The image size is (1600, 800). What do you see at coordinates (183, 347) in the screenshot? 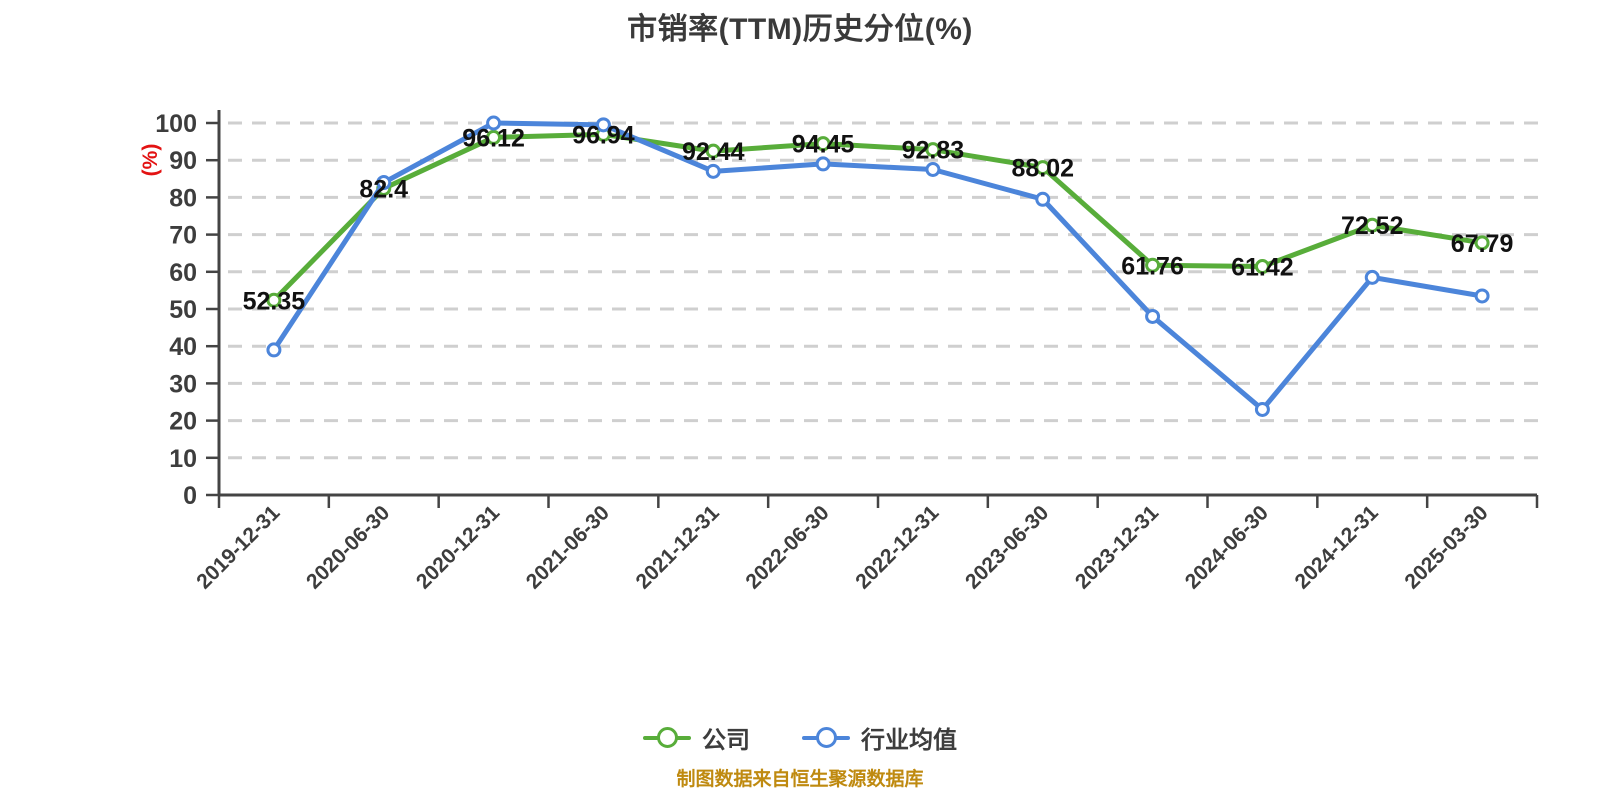
I see `y-tick-label: 40` at bounding box center [183, 347].